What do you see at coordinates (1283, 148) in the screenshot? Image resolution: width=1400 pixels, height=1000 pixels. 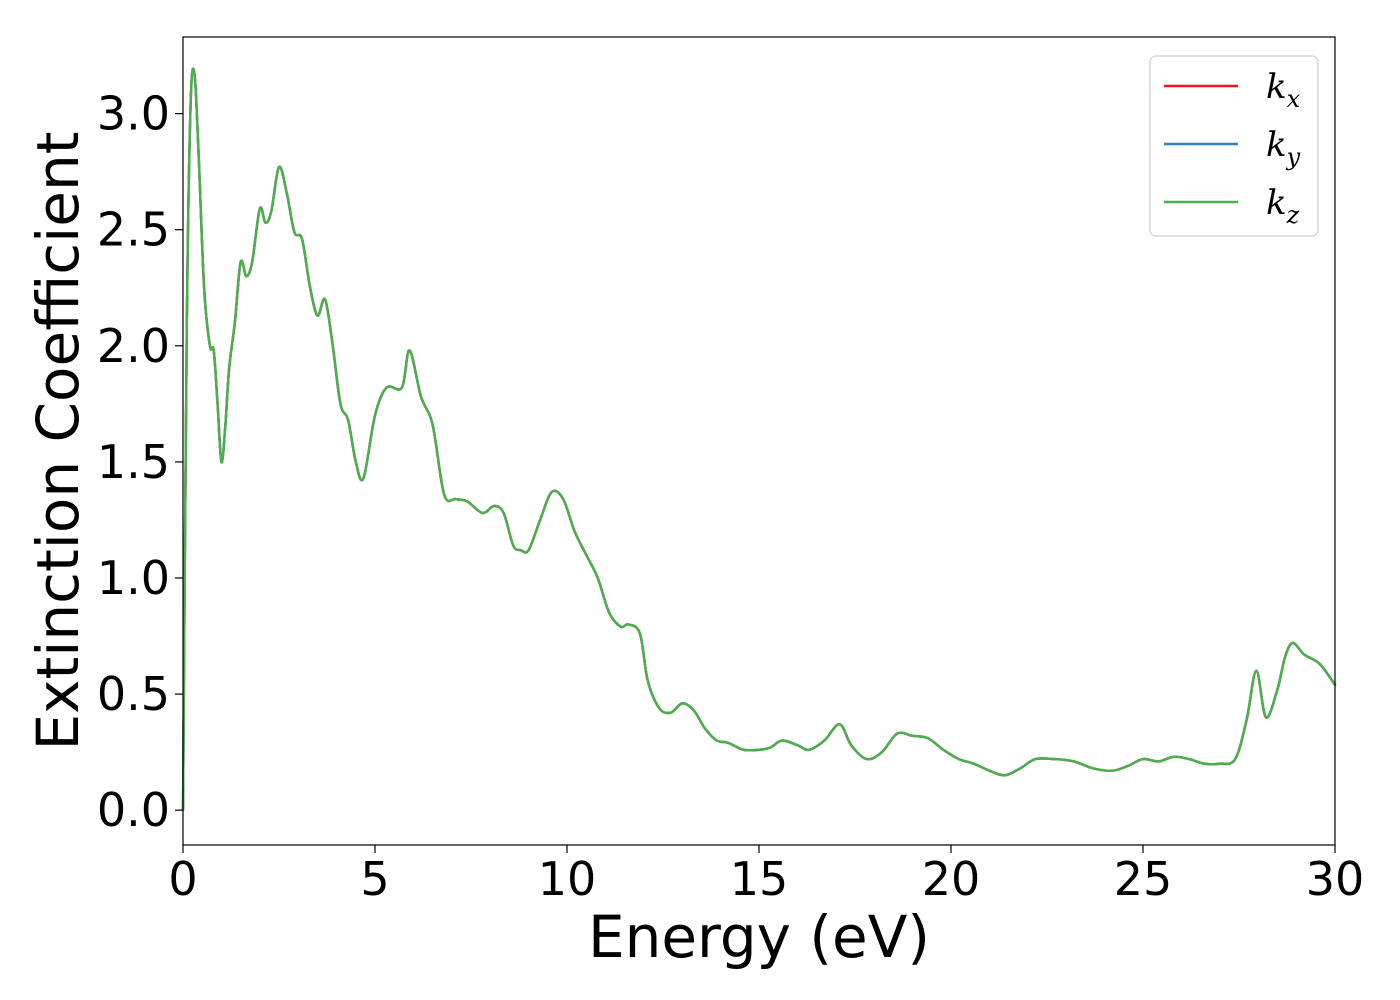 I see `legend-label-ky: ky` at bounding box center [1283, 148].